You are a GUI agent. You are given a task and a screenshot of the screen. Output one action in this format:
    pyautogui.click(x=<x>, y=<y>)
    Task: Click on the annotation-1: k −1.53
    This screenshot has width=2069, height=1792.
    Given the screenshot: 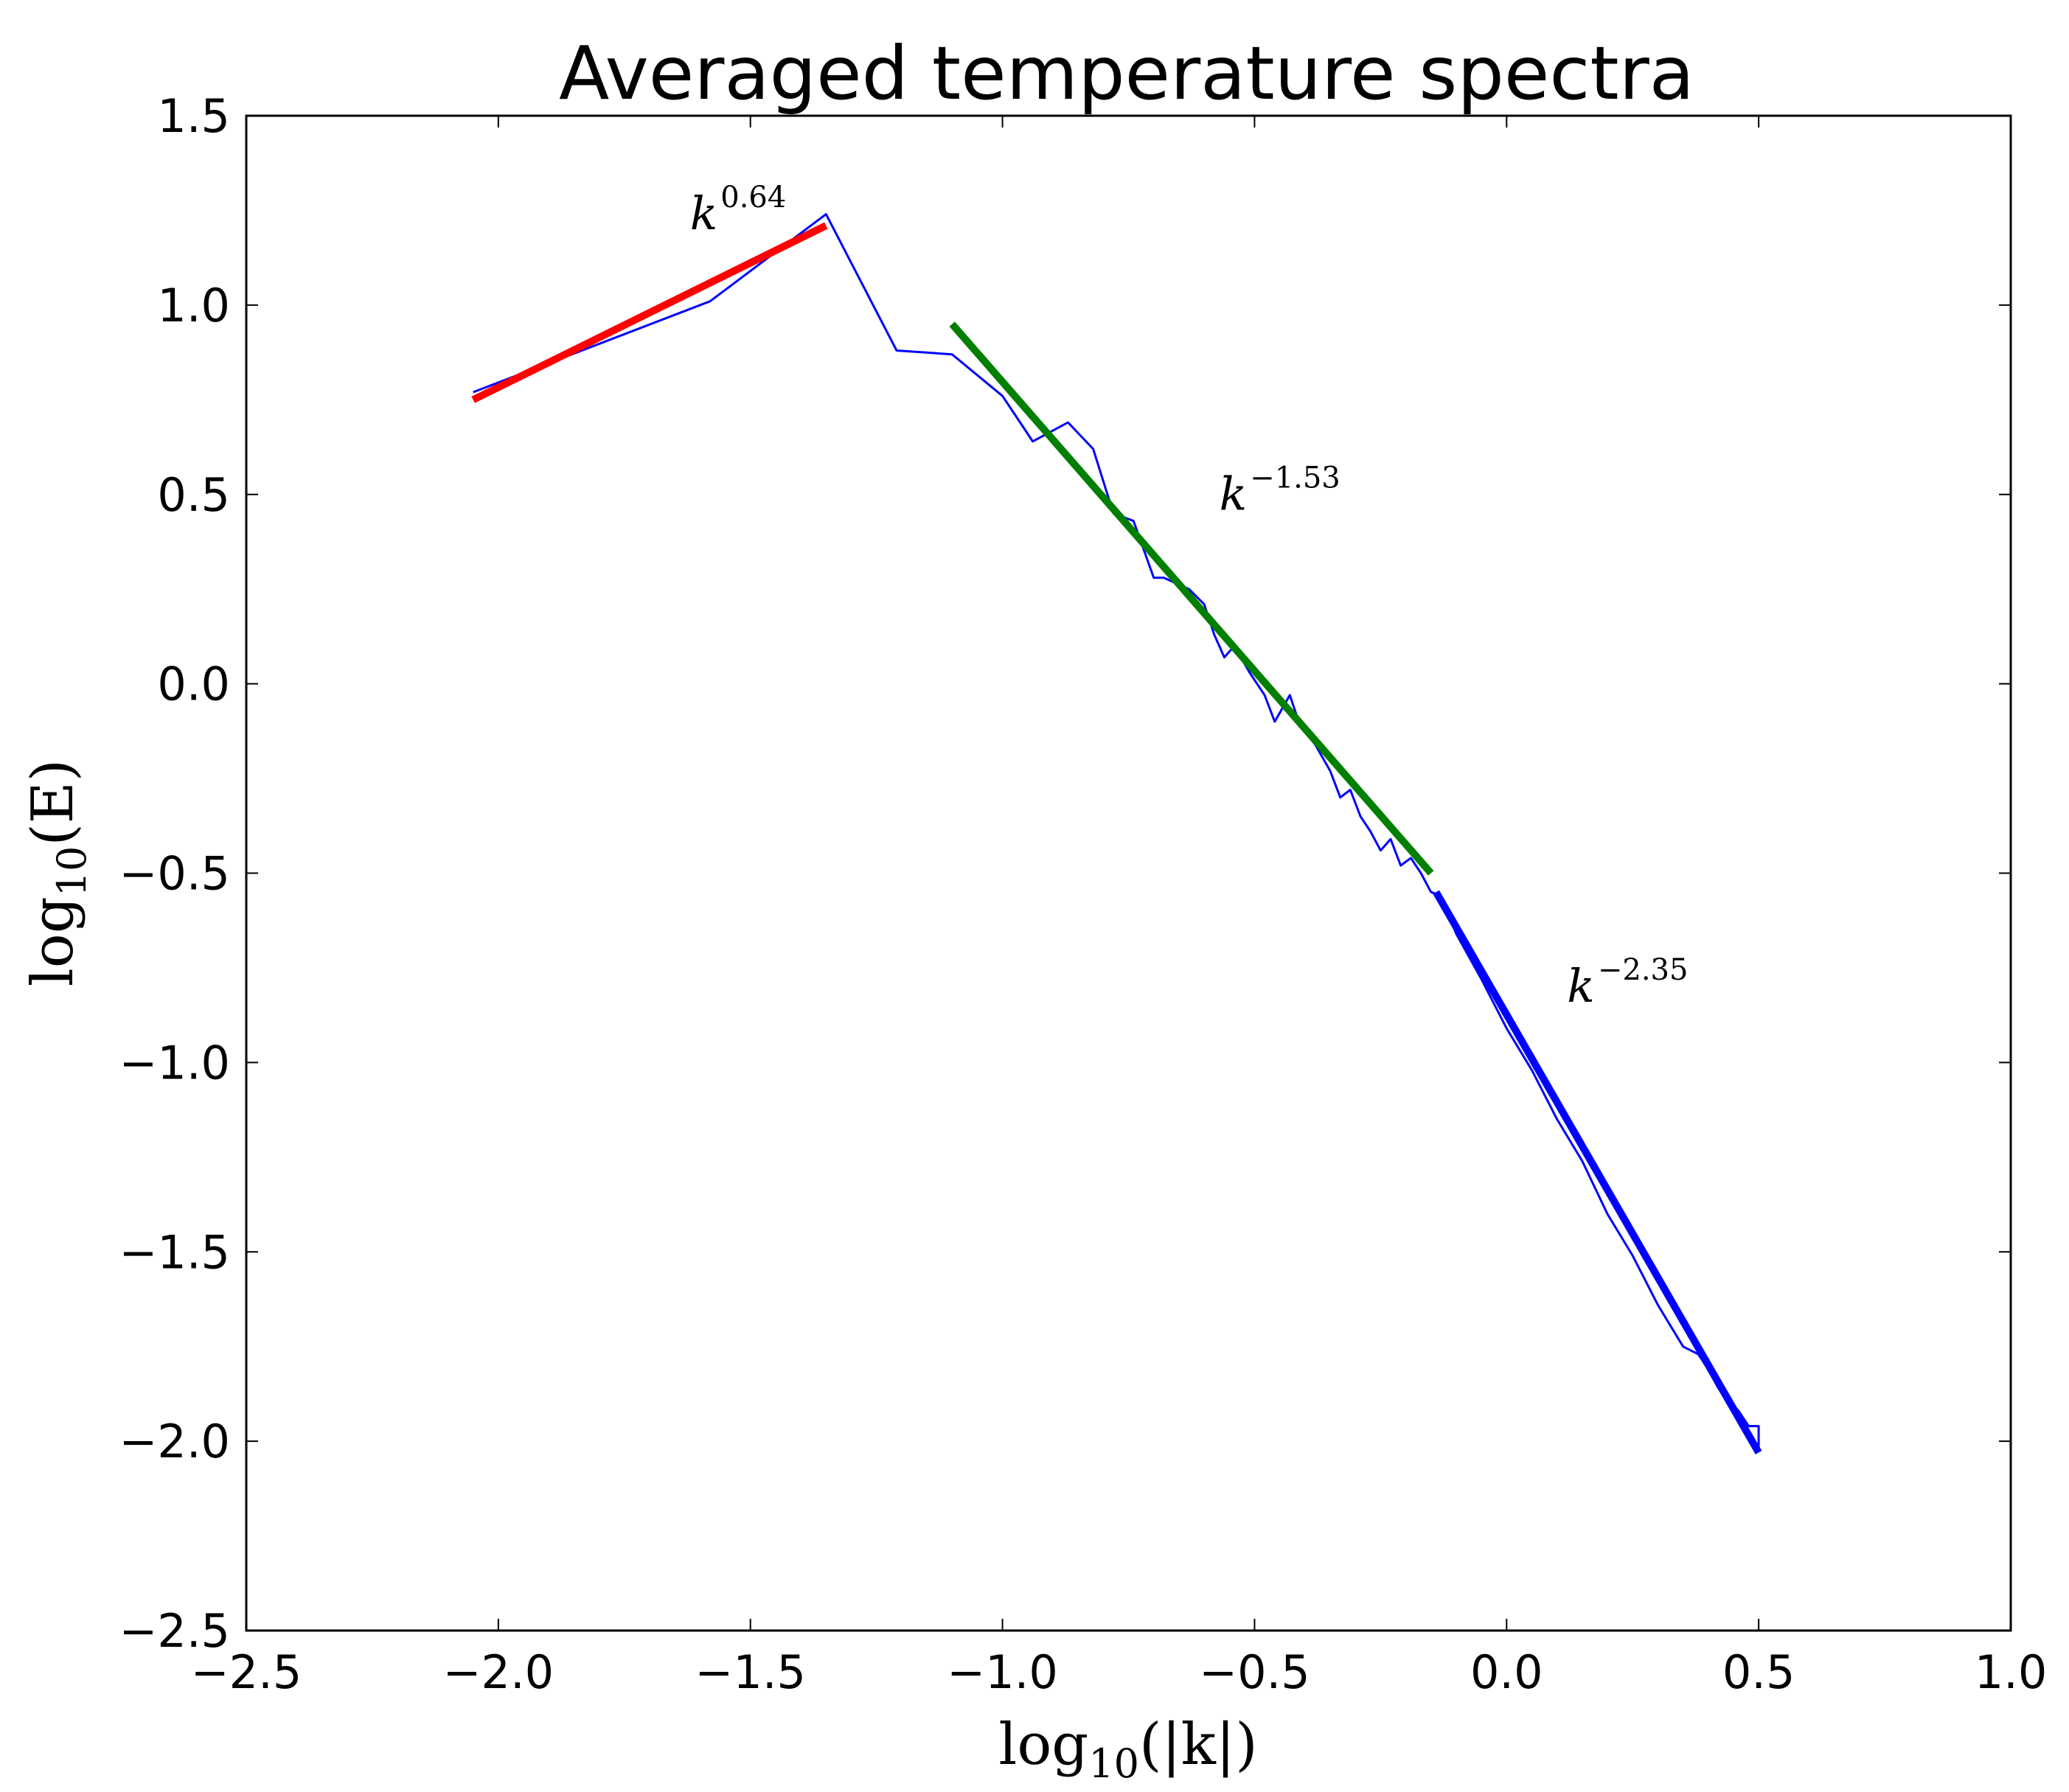 What is the action you would take?
    pyautogui.click(x=1280, y=490)
    